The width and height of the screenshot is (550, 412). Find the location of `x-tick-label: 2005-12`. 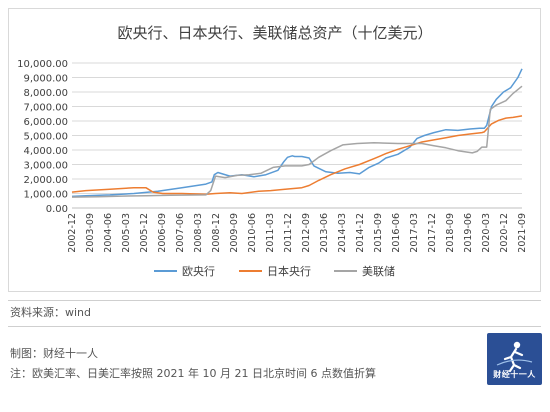

x-tick-label: 2005-12 is located at coordinates (144, 233).